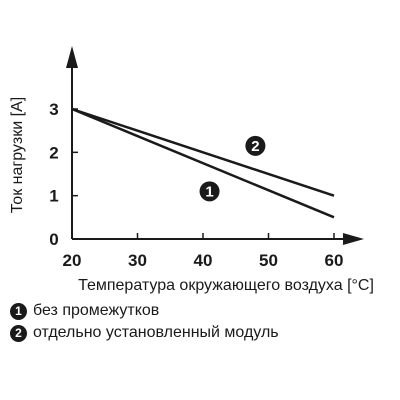 The height and width of the screenshot is (400, 400). Describe the element at coordinates (226, 285) in the screenshot. I see `x-axis-label: Температура окружающего воздуха [°C]` at that location.